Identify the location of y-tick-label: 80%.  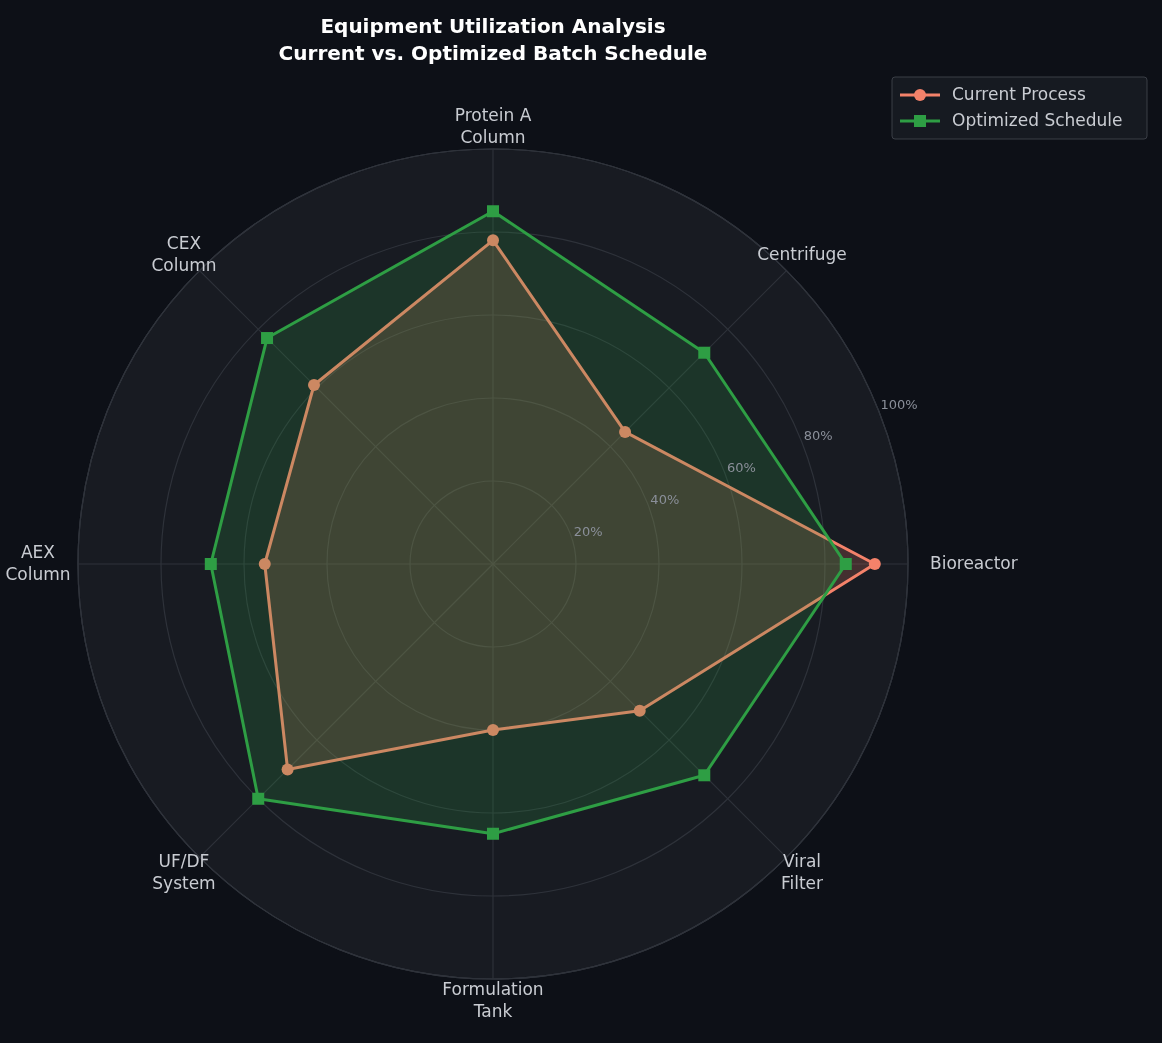
(818, 436).